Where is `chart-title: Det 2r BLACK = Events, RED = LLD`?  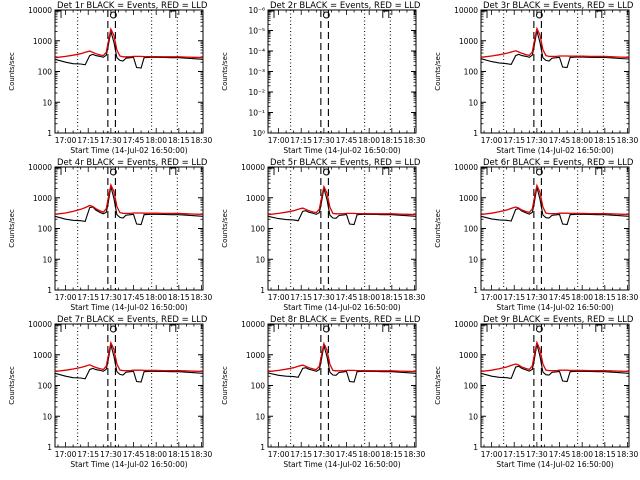
chart-title: Det 2r BLACK = Events, RED = LLD is located at coordinates (345, 6).